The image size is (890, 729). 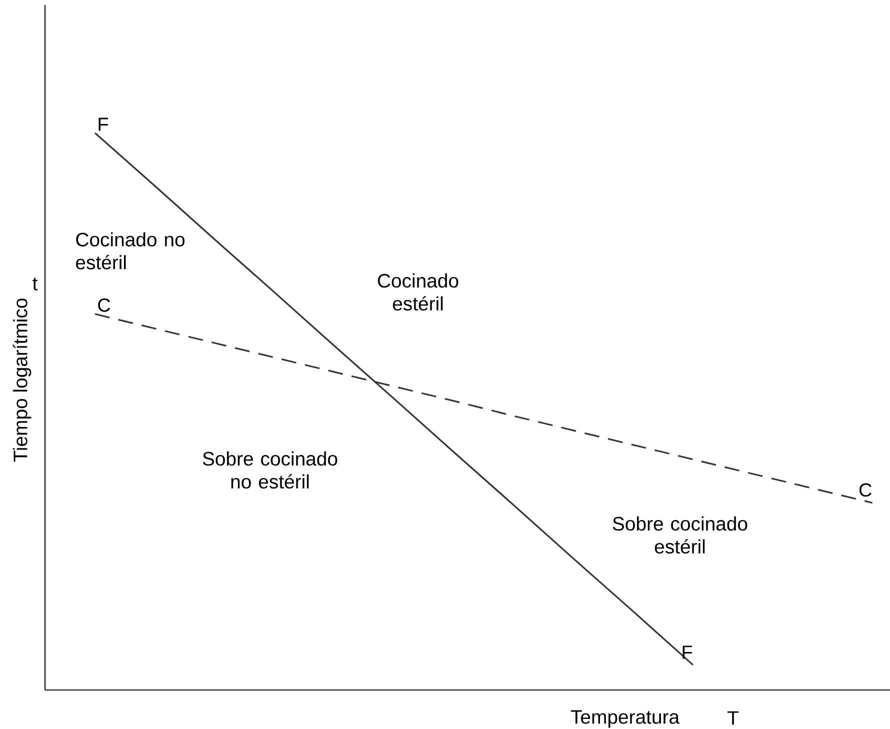 I want to click on annotation: Cocinado estéril, so click(x=418, y=292).